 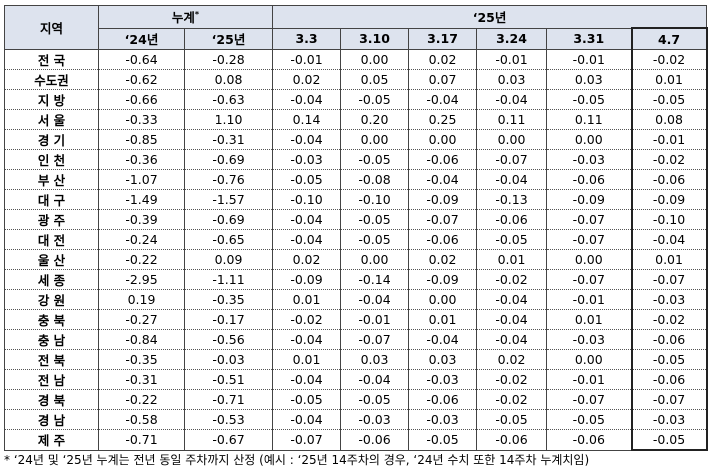 What do you see at coordinates (669, 38) in the screenshot?
I see `column-header: 4.7` at bounding box center [669, 38].